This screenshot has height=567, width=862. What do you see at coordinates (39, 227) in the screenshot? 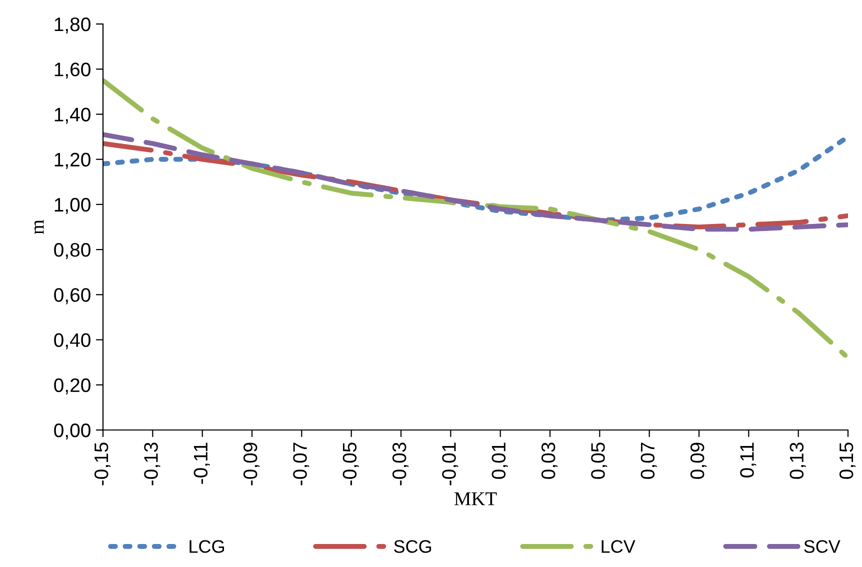
I see `y-axis-title: m` at bounding box center [39, 227].